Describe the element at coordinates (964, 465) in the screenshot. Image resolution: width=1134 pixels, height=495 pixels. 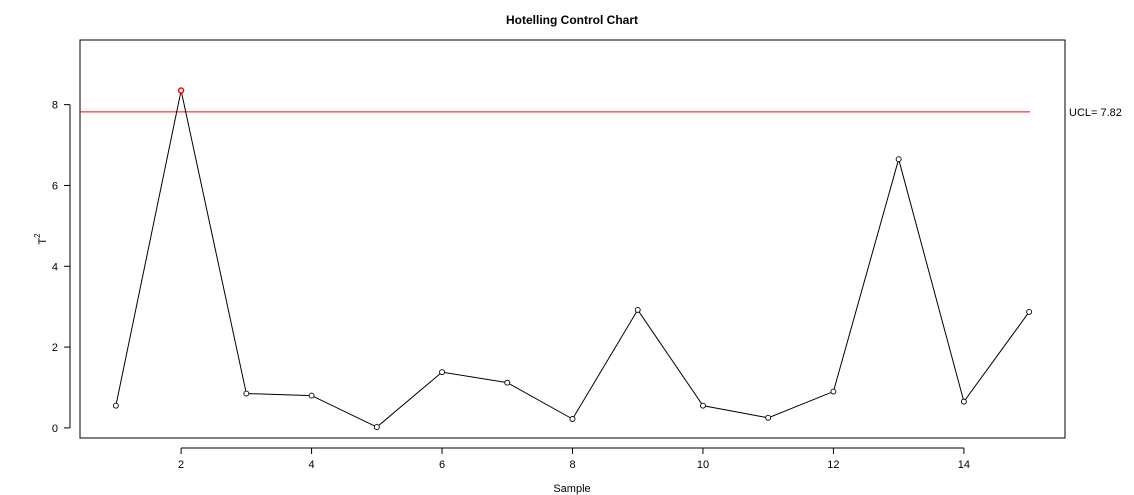
I see `x-tick-label: 14` at that location.